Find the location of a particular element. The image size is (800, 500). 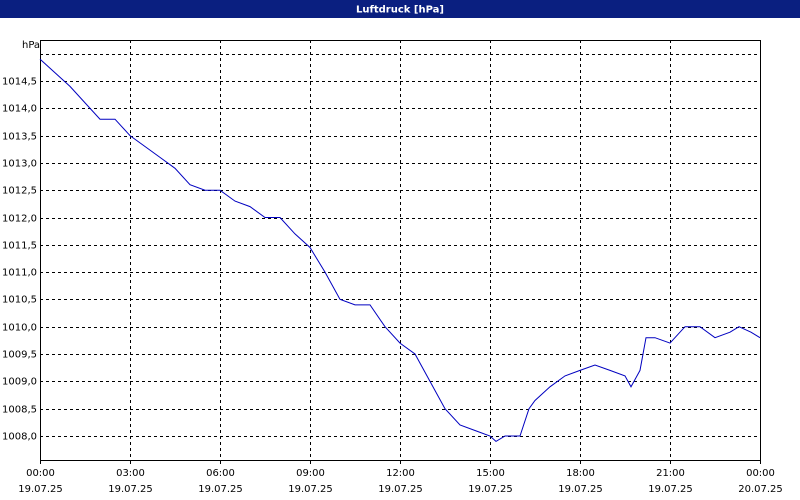

x-tick-label: 21:00 is located at coordinates (670, 473).